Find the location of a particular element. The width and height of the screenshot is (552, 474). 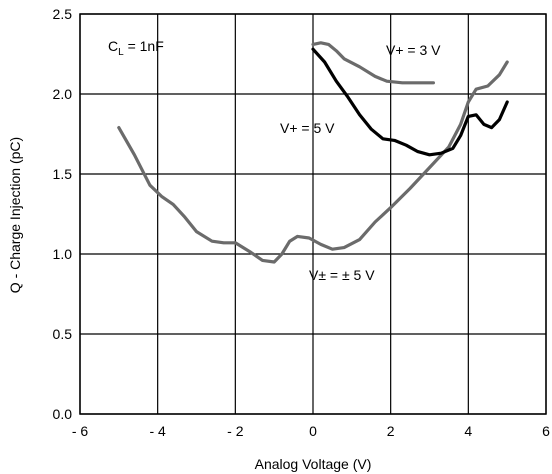

annotation-v3: V+ = 3 V is located at coordinates (413, 50).